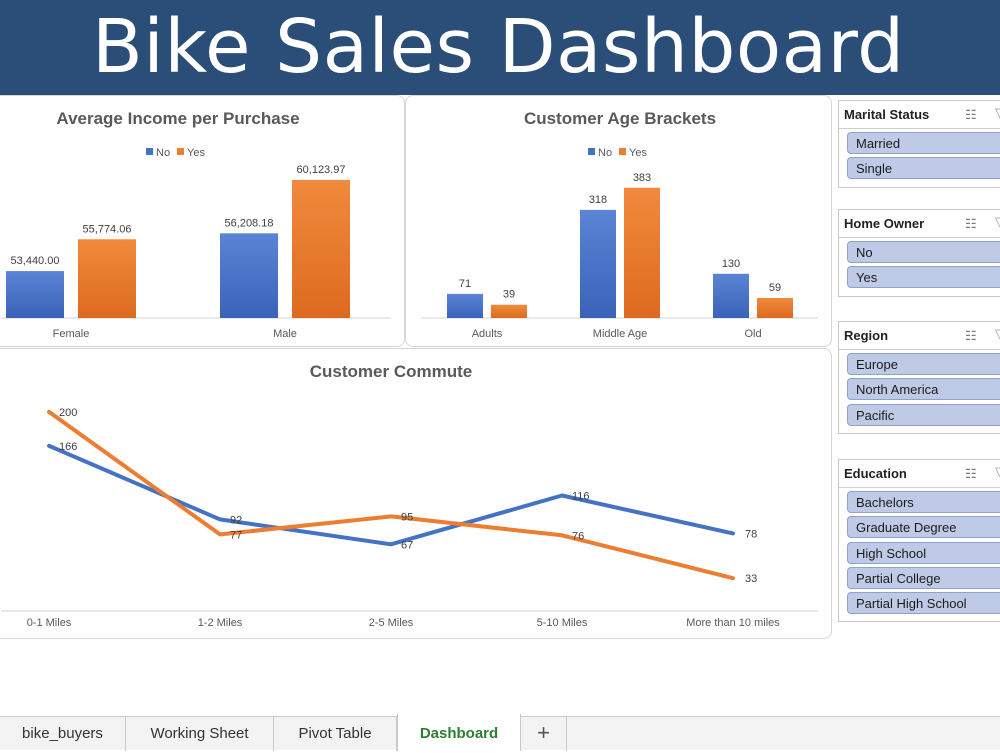 Image resolution: width=1000 pixels, height=753 pixels. Describe the element at coordinates (68, 447) in the screenshot. I see `data-label: 166` at that location.